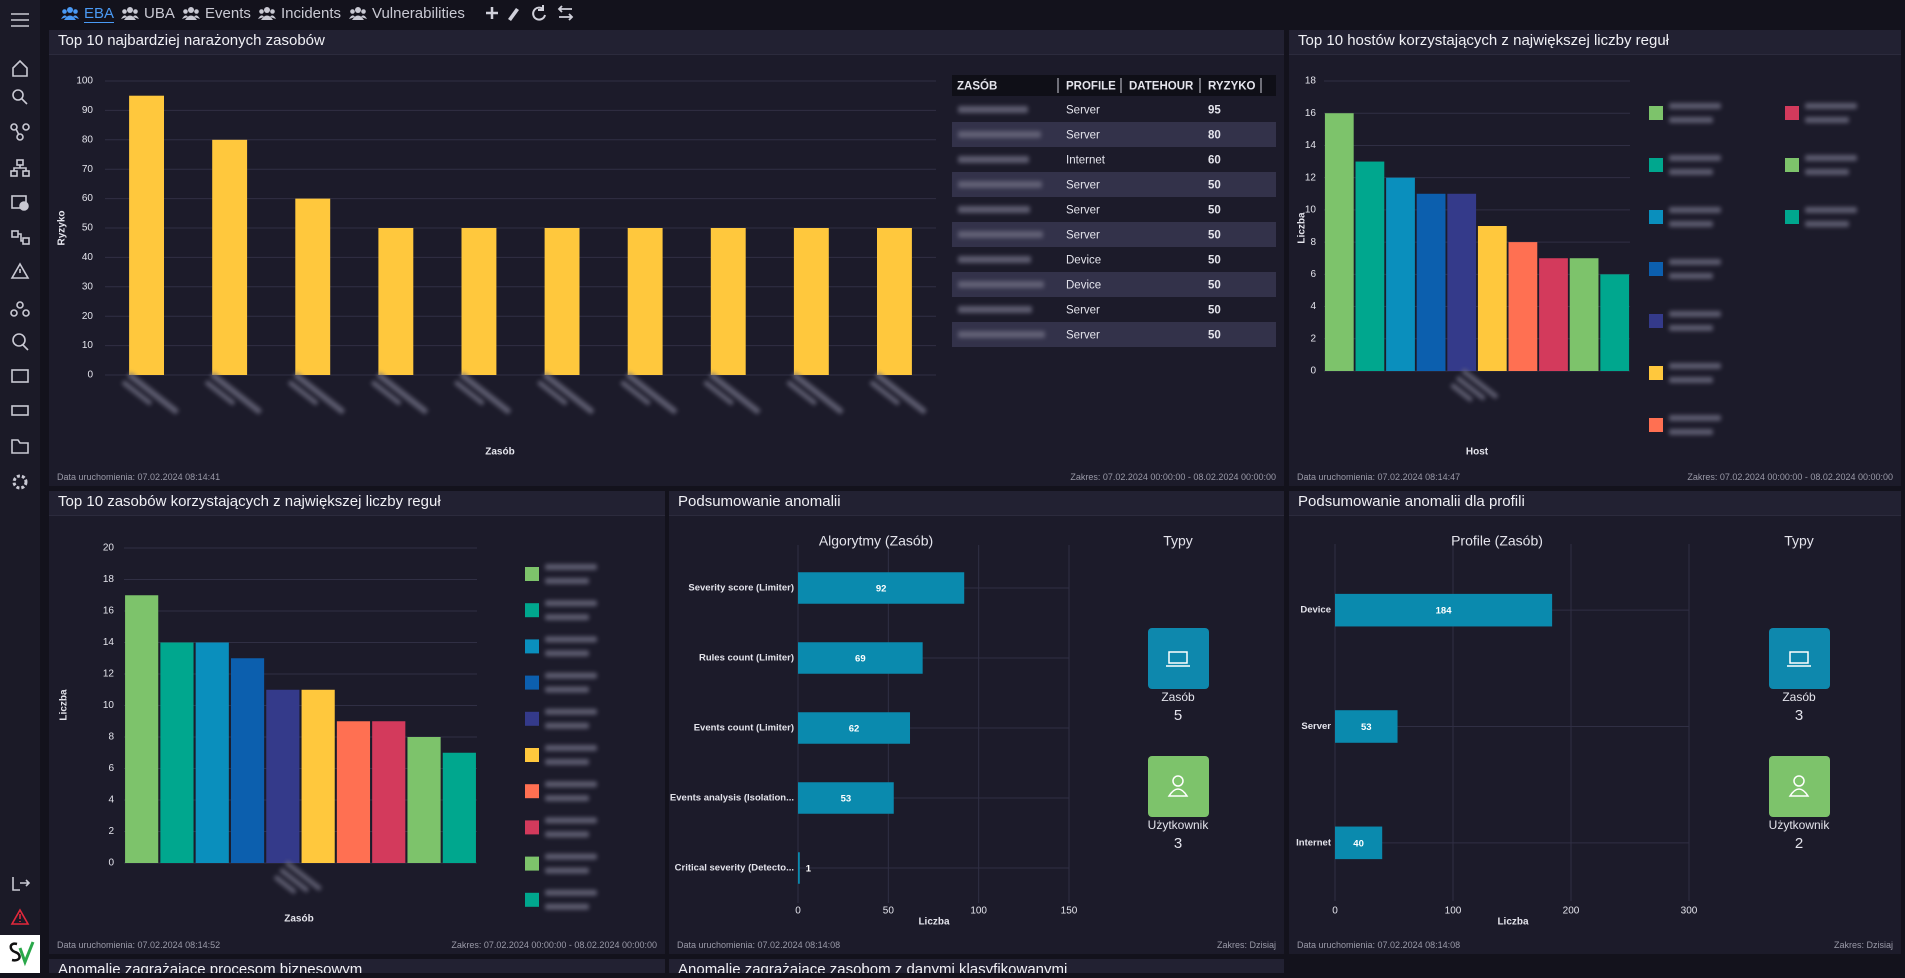 The height and width of the screenshot is (978, 1905). Describe the element at coordinates (21, 884) in the screenshot. I see `logout-icon` at that location.